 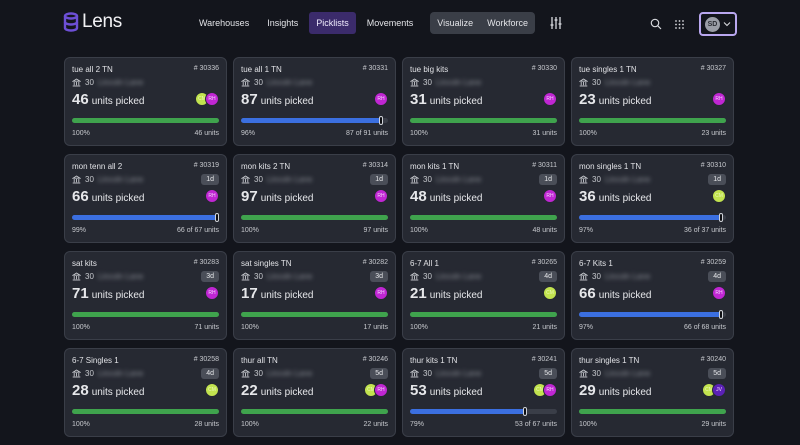 What do you see at coordinates (216, 217) in the screenshot?
I see `progress-handle` at bounding box center [216, 217].